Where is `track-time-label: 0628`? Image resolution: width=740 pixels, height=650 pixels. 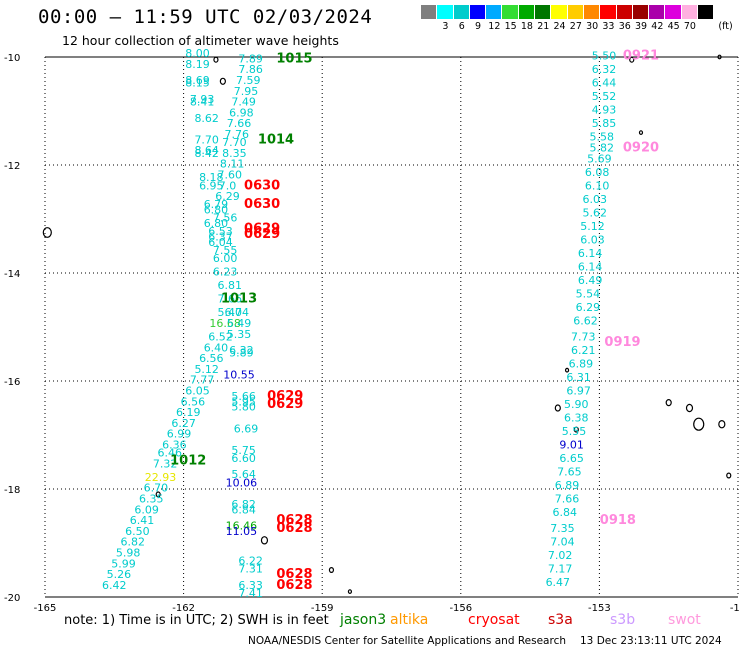
track-time-label: 0628 is located at coordinates (294, 528).